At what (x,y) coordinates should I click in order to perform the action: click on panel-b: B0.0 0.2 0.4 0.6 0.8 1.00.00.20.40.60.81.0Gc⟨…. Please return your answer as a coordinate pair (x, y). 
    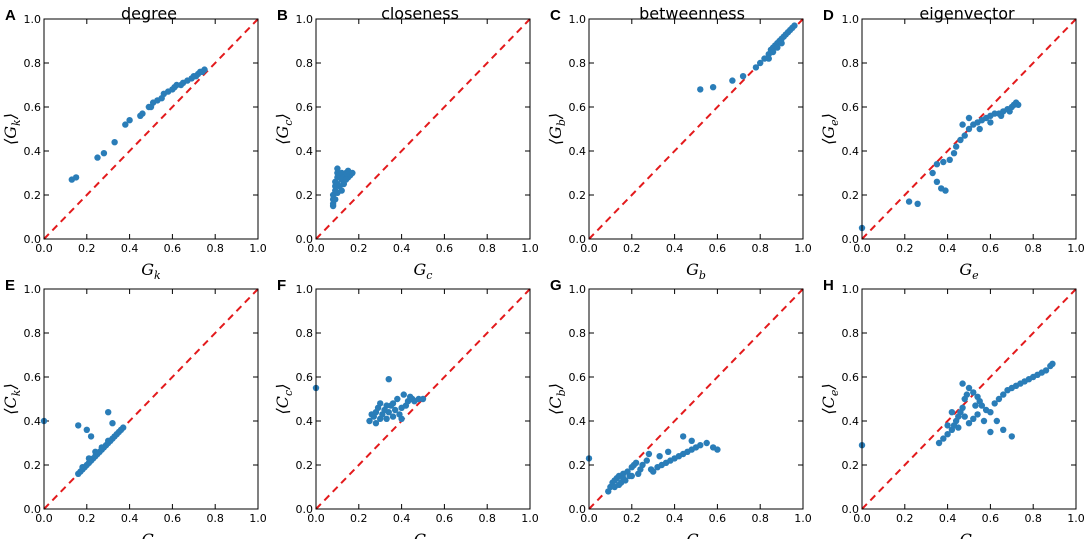
    Looking at the image, I should click on (406, 144).